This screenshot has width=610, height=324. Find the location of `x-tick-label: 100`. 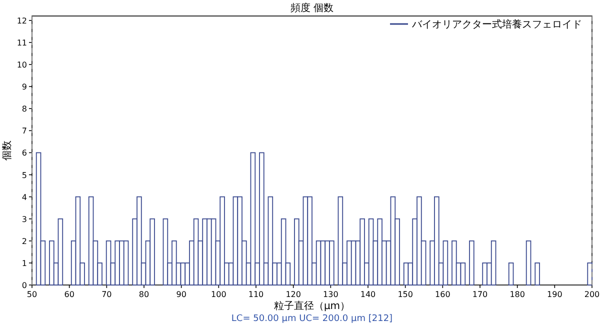

x-tick-label: 100 is located at coordinates (218, 294).